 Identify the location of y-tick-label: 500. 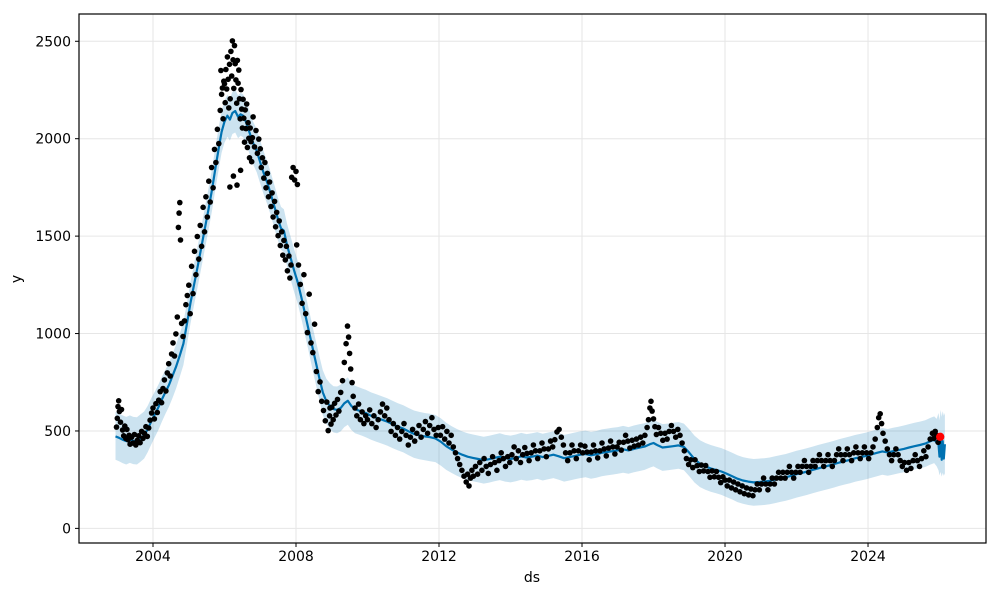
(57, 432).